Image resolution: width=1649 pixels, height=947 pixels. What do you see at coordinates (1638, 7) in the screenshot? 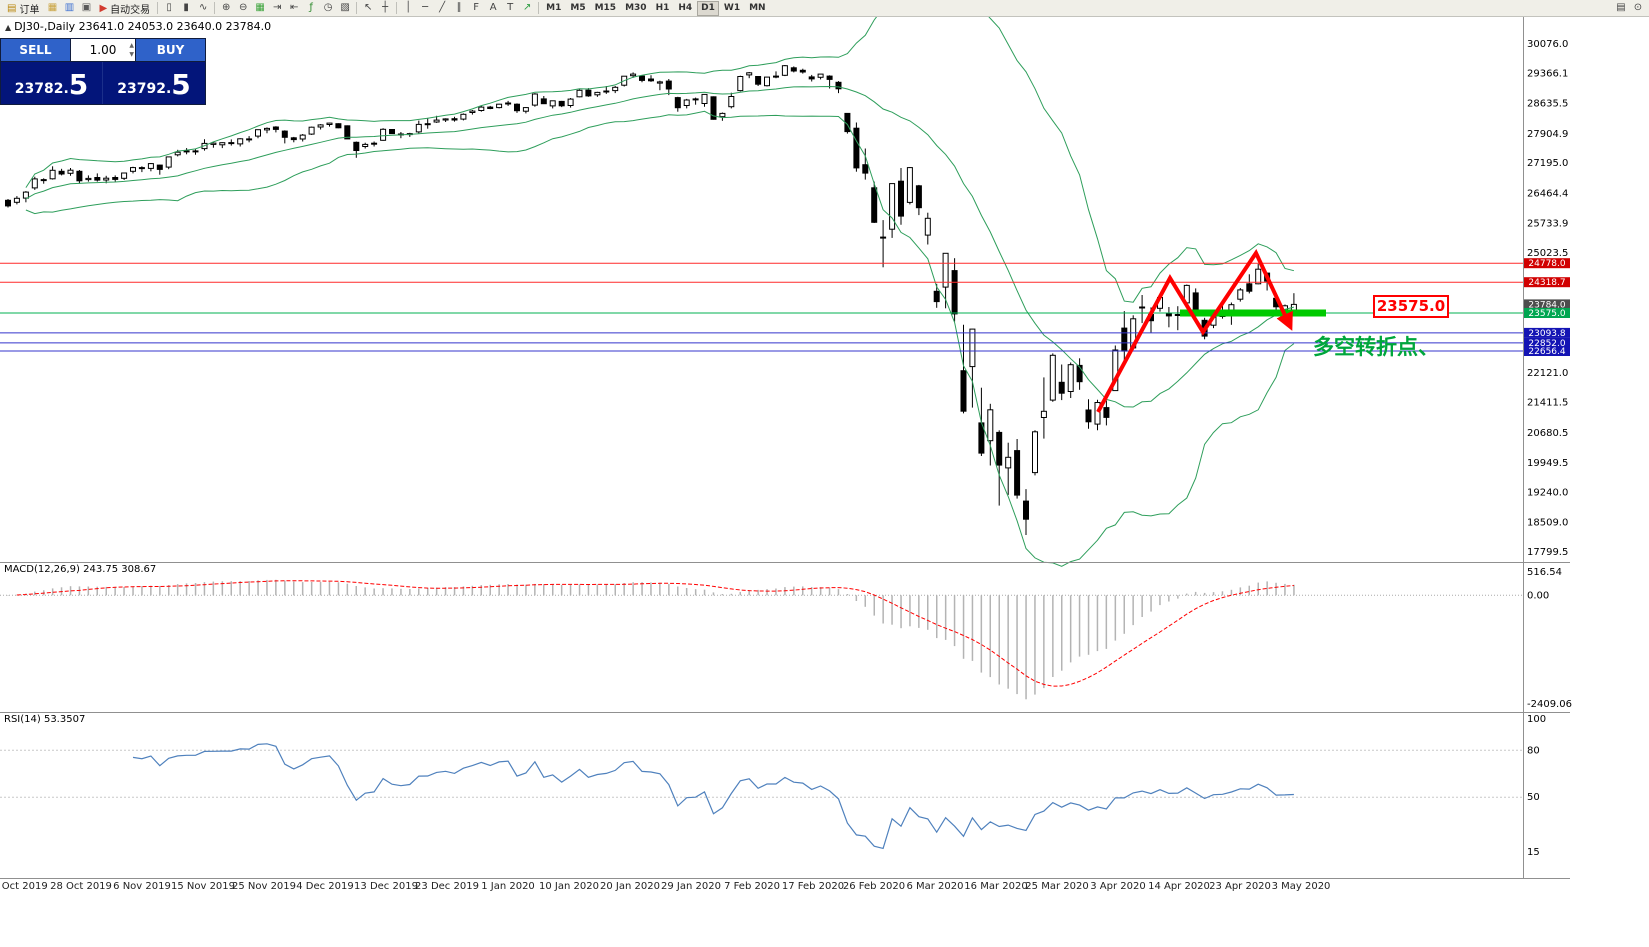
I see `search-icon: ⊙` at bounding box center [1638, 7].